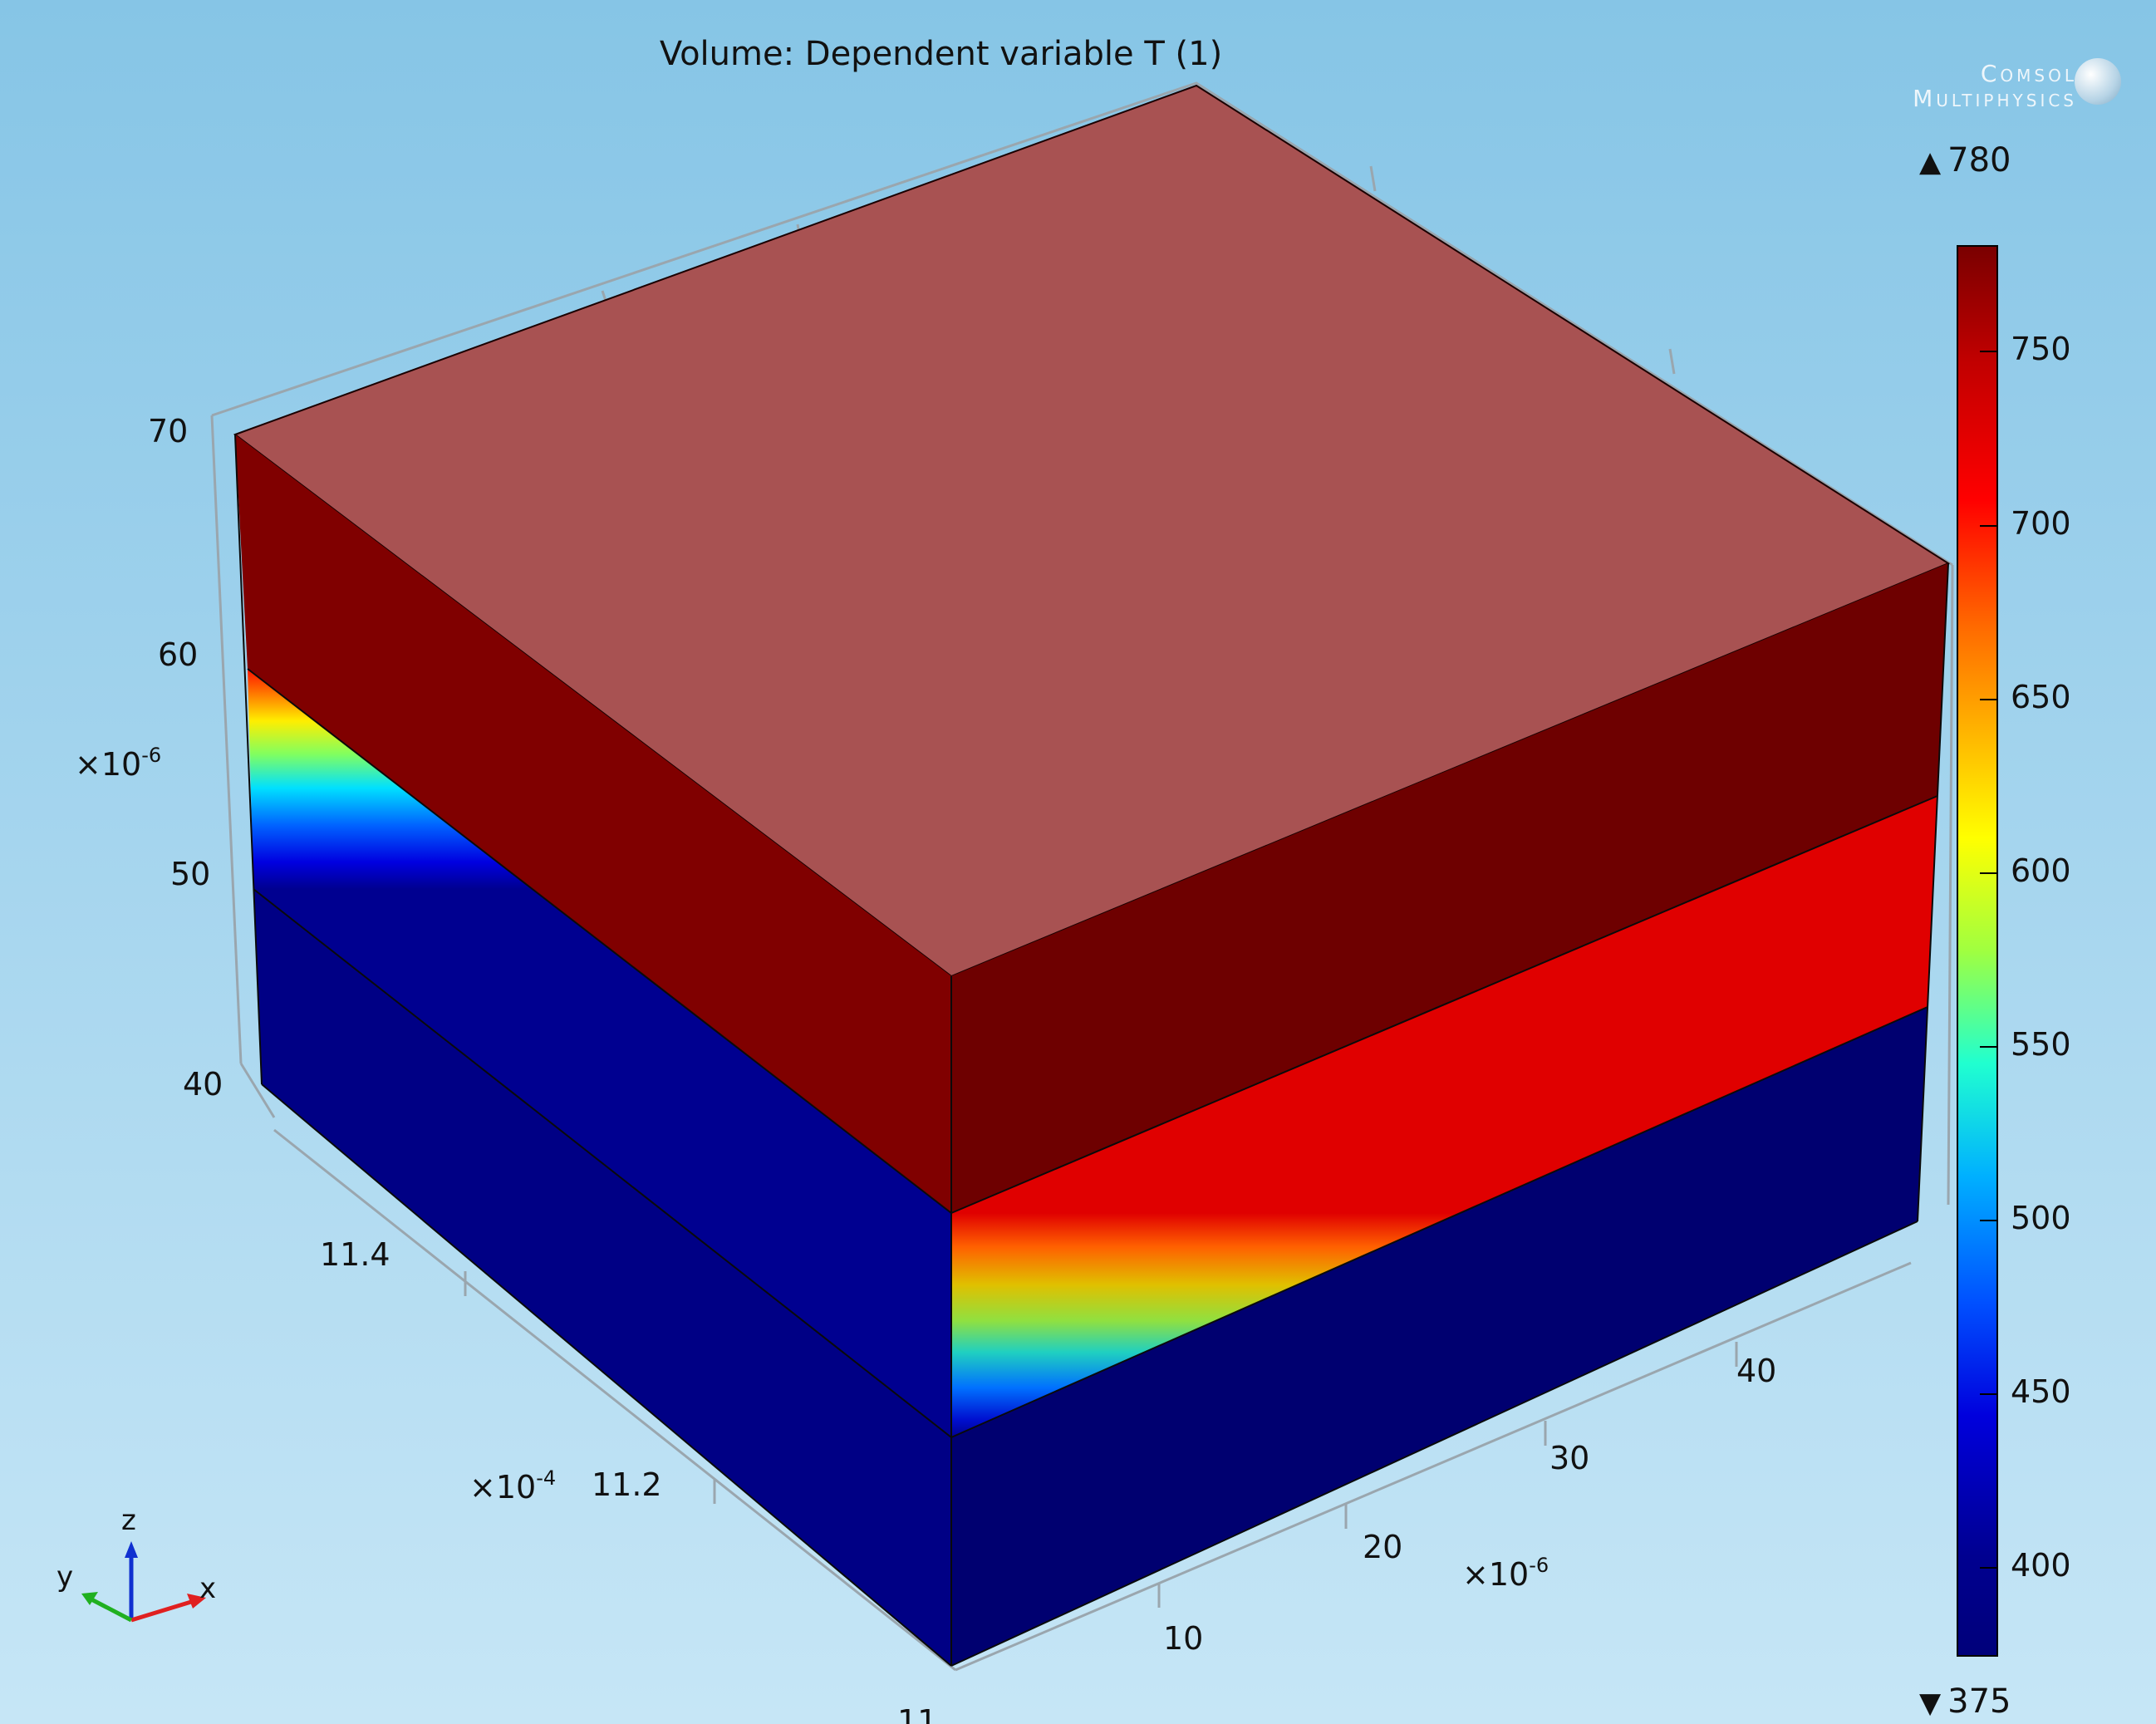 This screenshot has width=2156, height=1724. What do you see at coordinates (627, 1484) in the screenshot?
I see `y-tick-11-2: 11.2` at bounding box center [627, 1484].